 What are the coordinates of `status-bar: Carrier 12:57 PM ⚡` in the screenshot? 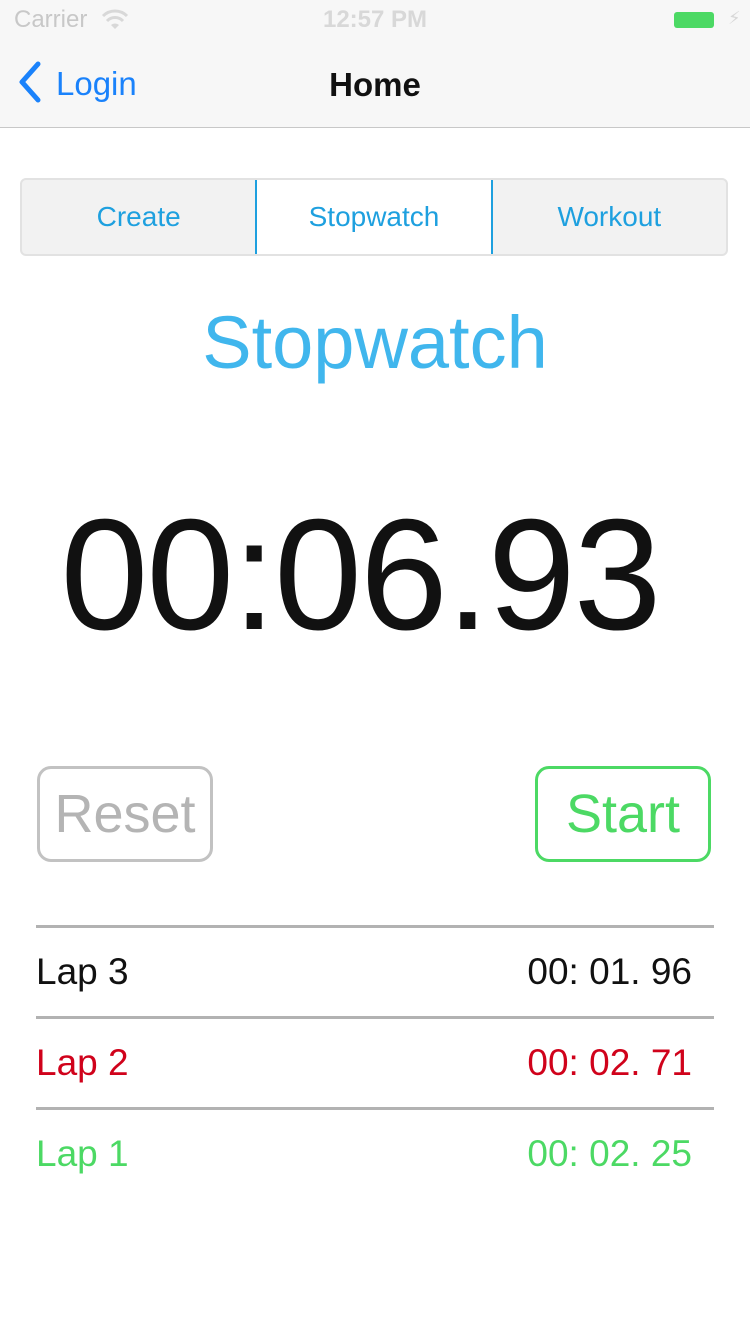 It's located at (375, 20).